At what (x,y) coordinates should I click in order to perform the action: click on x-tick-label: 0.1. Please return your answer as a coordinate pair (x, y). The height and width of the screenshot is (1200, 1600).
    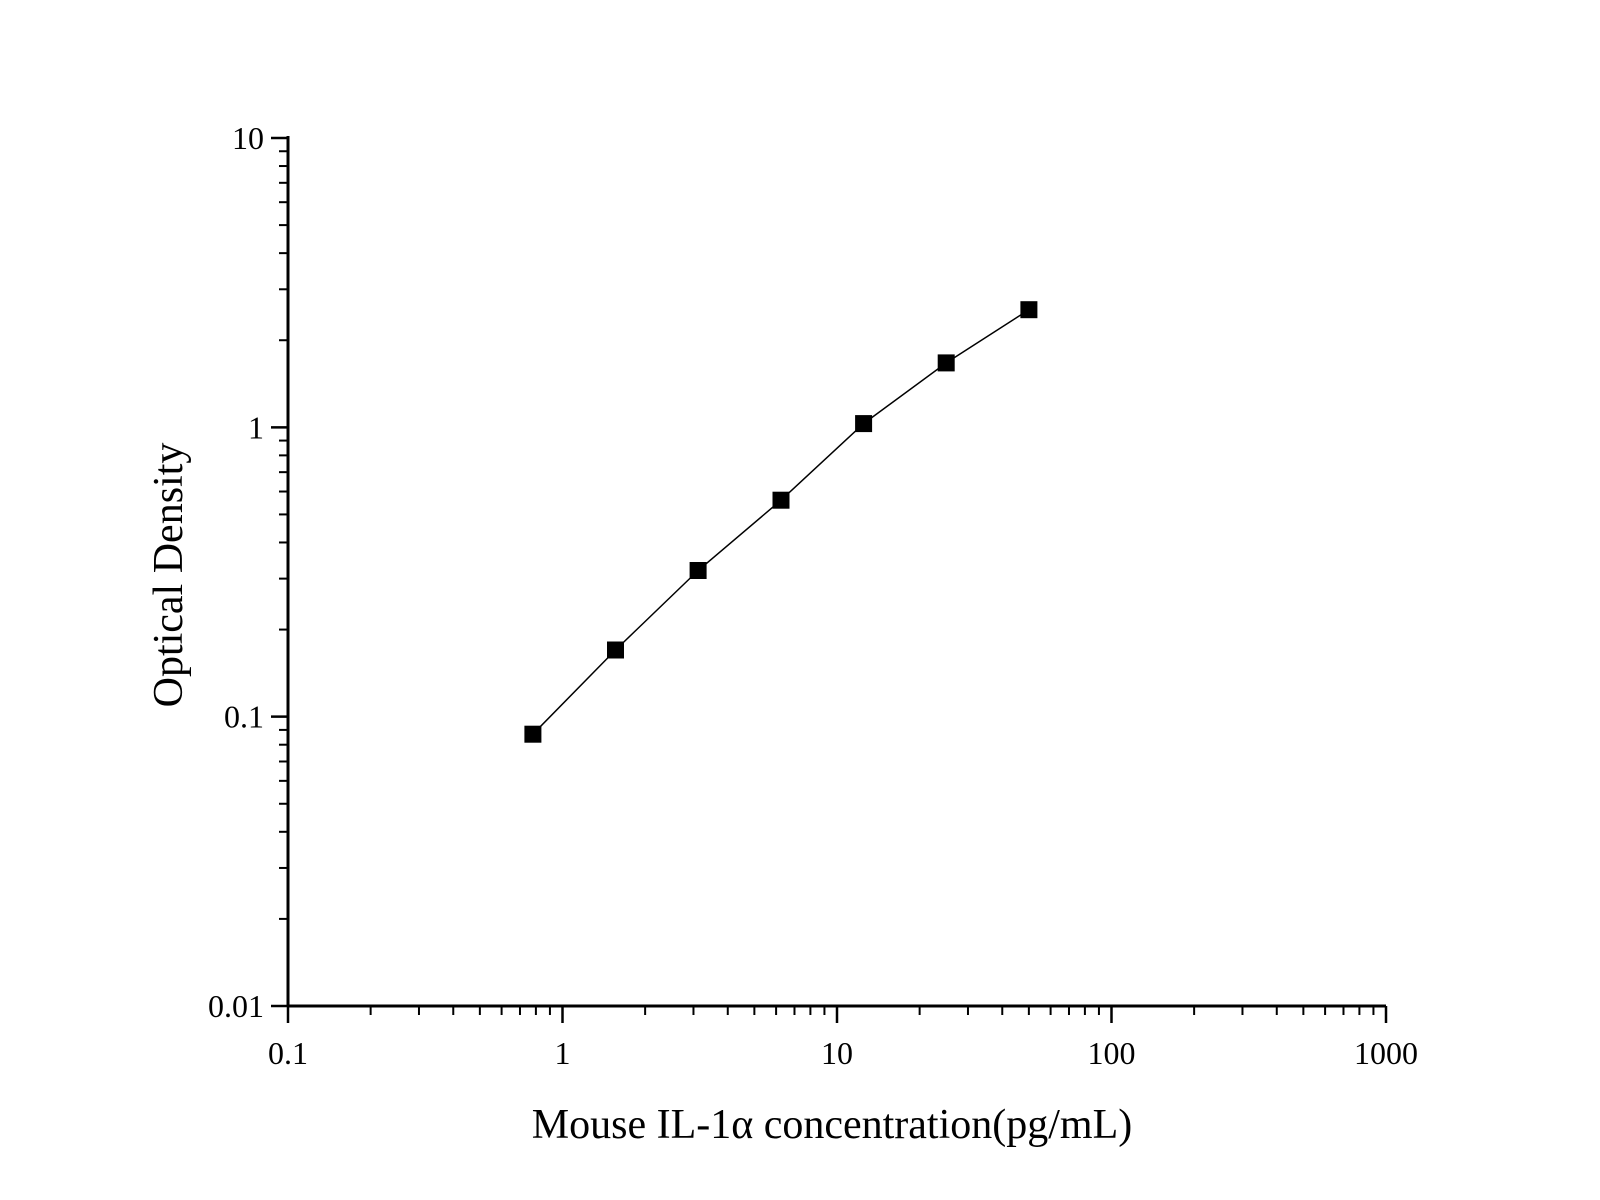
    Looking at the image, I should click on (288, 1053).